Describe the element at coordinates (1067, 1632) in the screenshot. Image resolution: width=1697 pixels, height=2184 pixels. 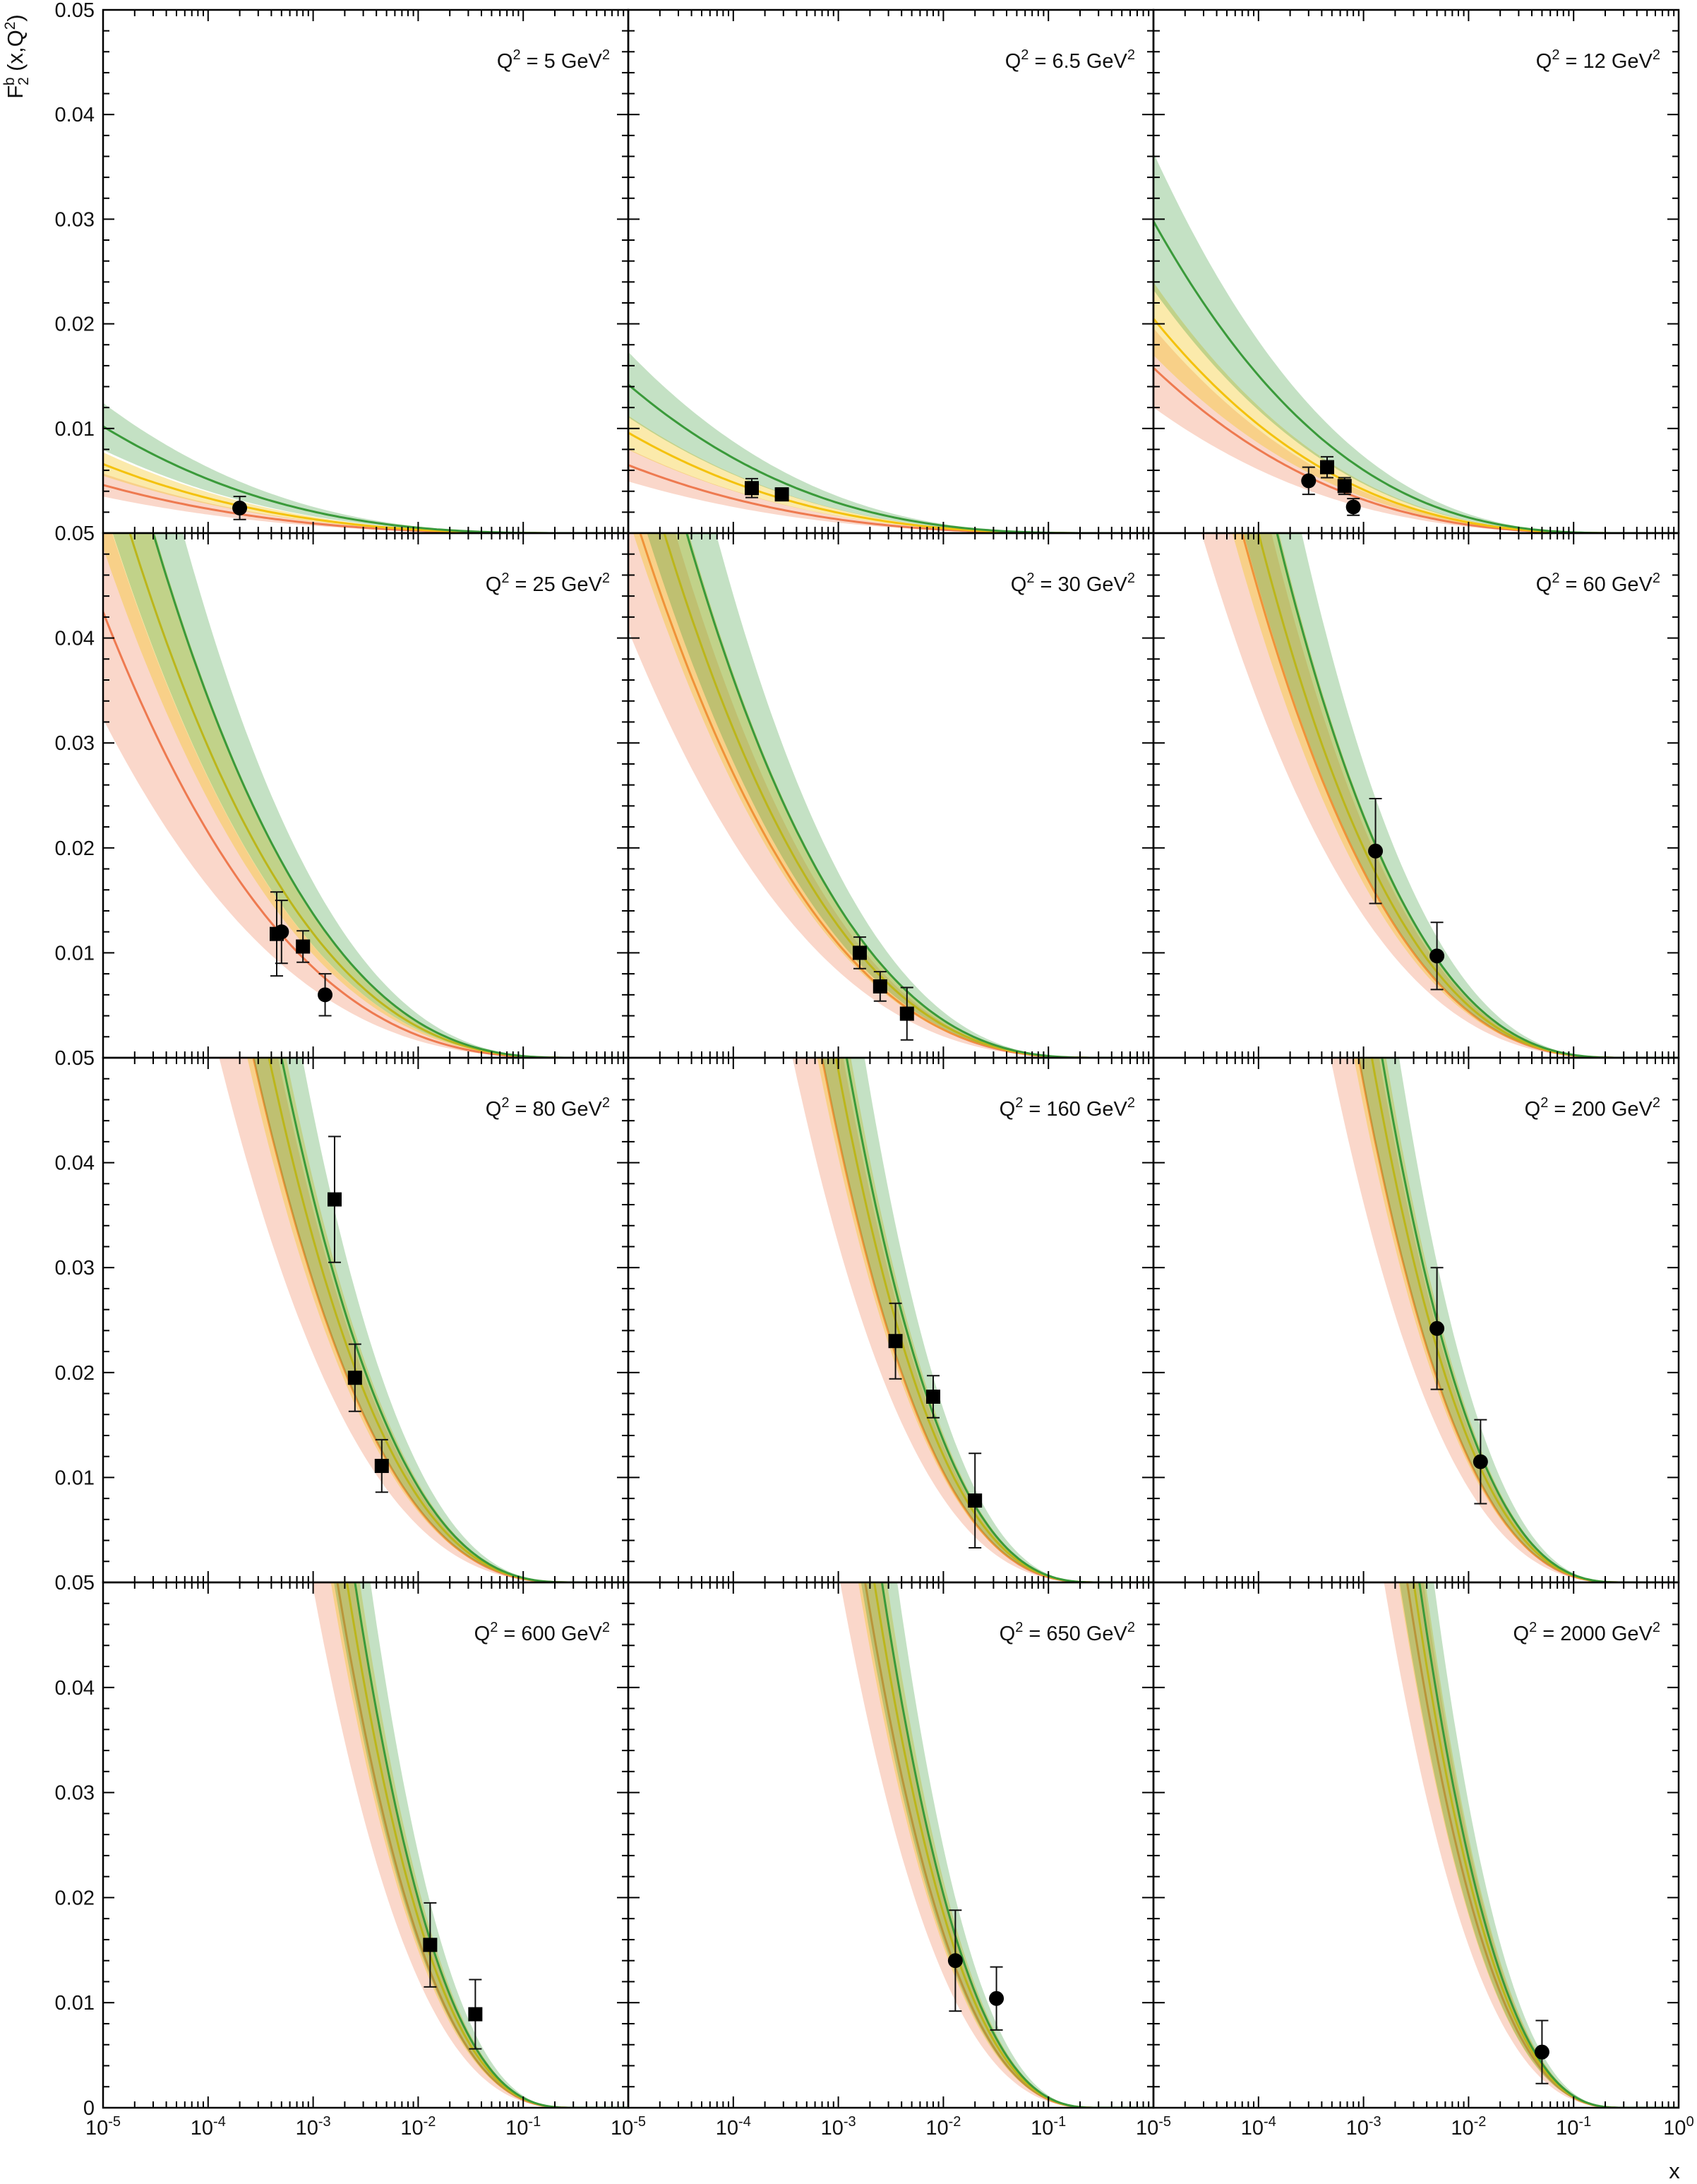
I see `q2-label: Q2 = 650 GeV2` at that location.